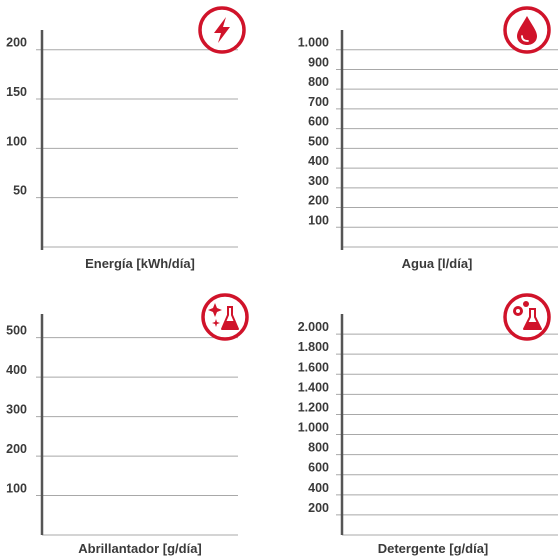 Image resolution: width=558 pixels, height=558 pixels. What do you see at coordinates (527, 317) in the screenshot?
I see `detergent-flask-icon` at bounding box center [527, 317].